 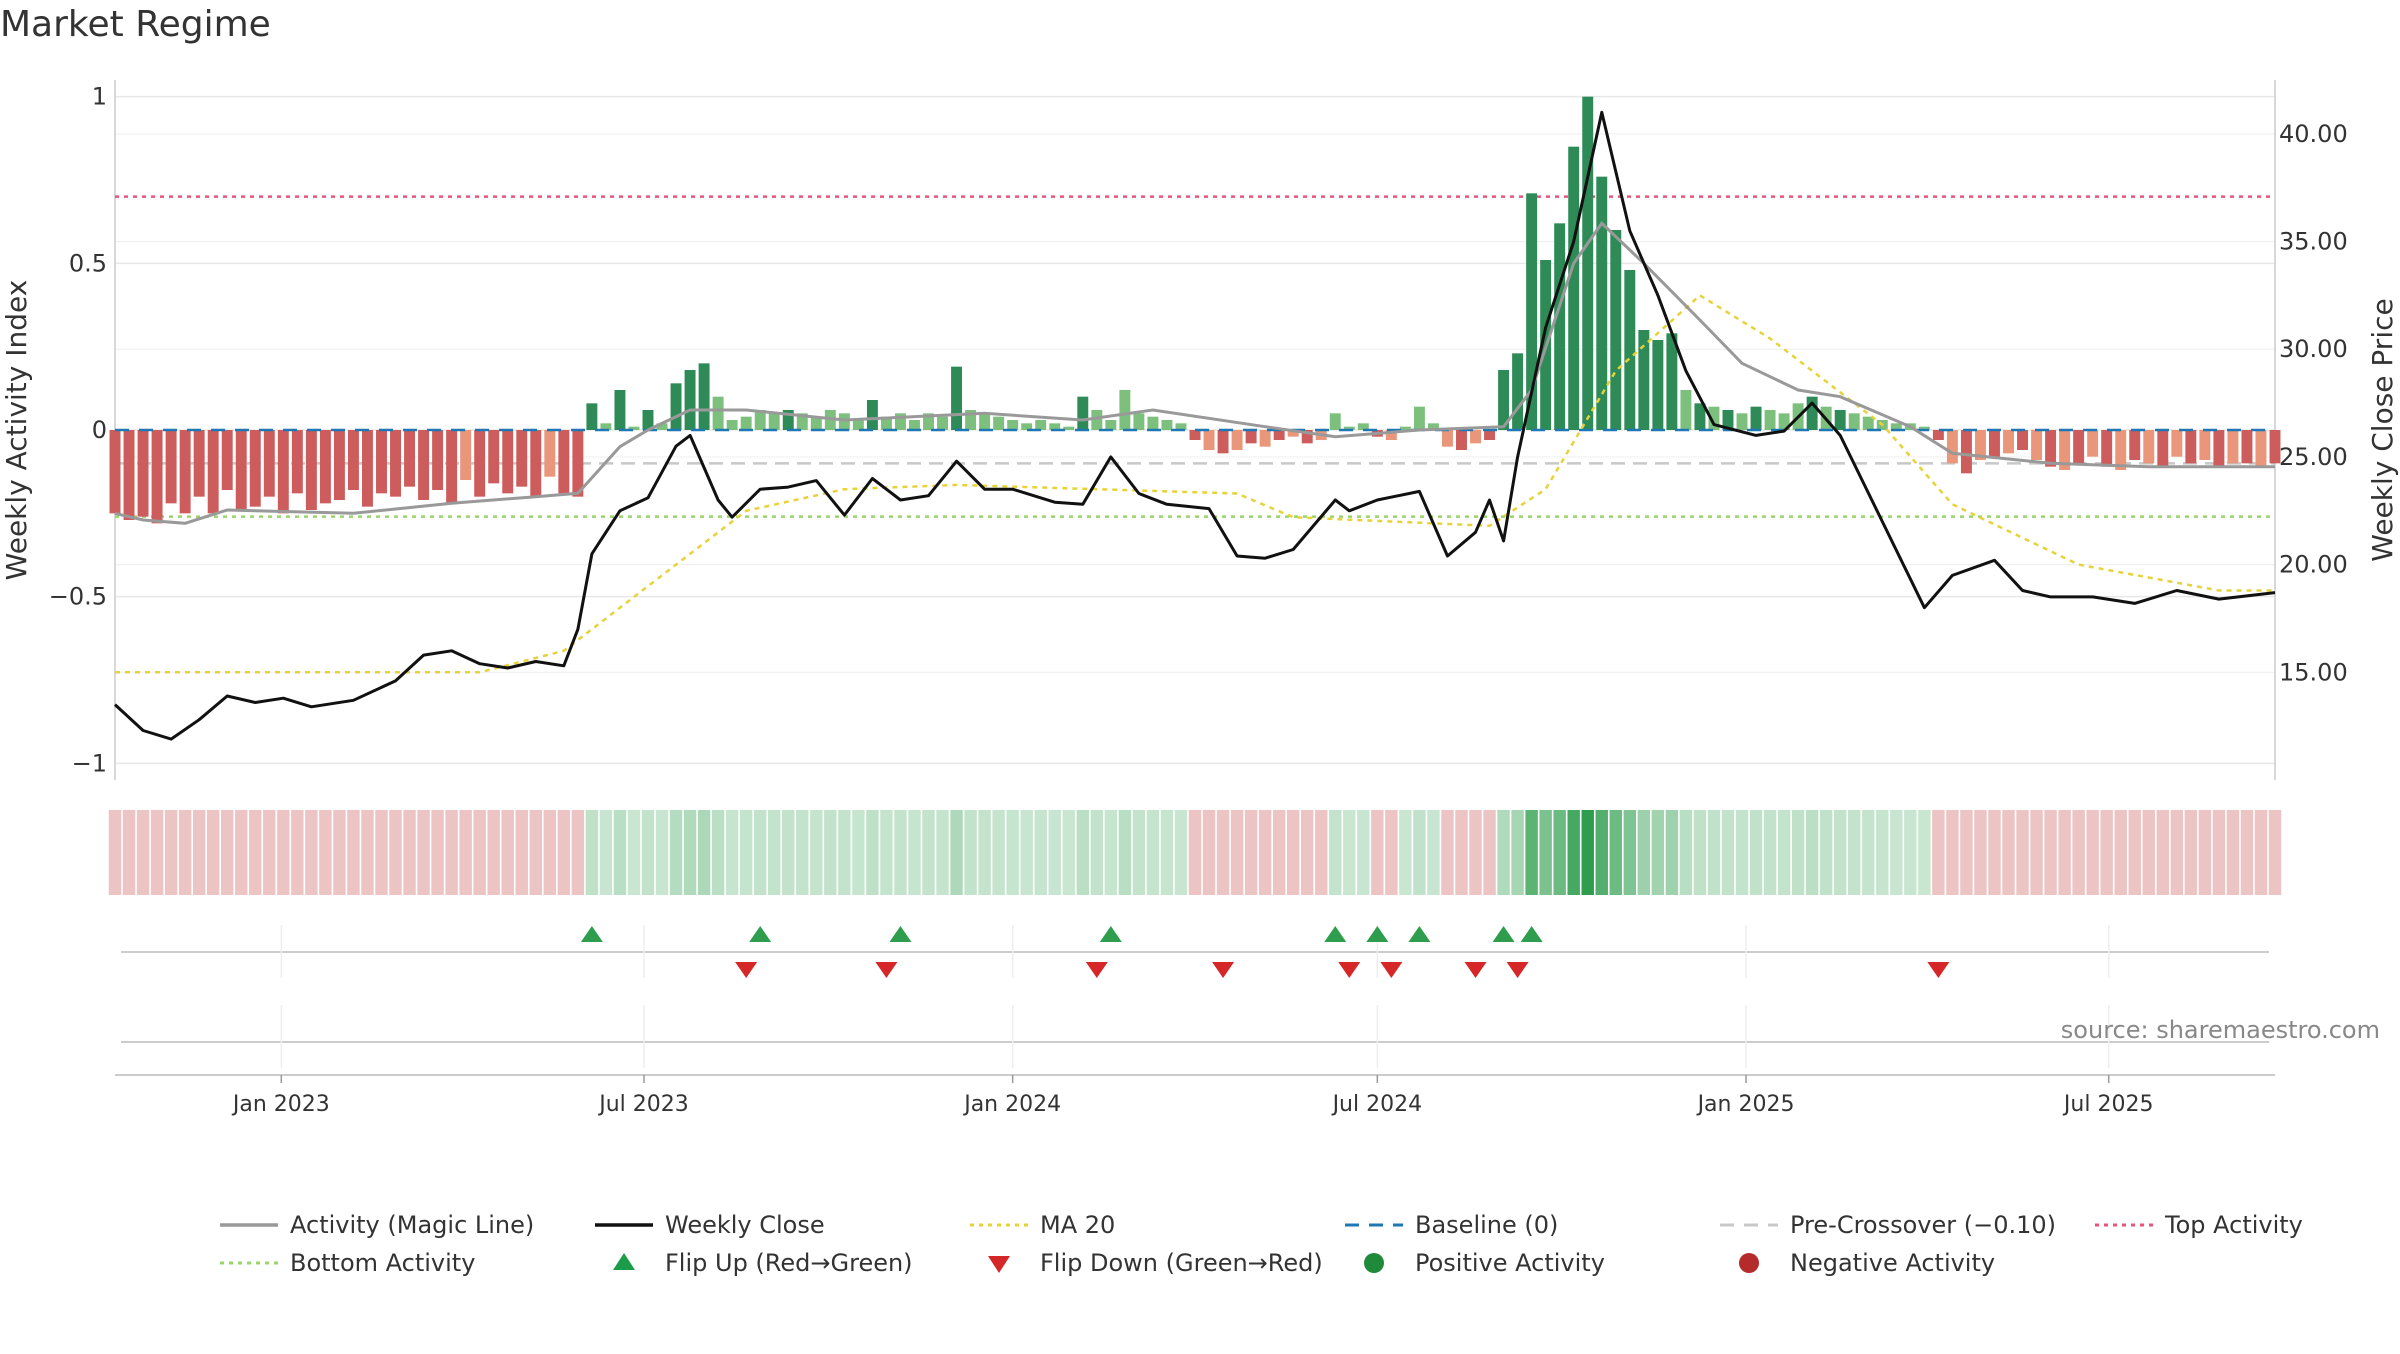 What do you see at coordinates (1484, 1263) in the screenshot?
I see `legend-item: Positive Activity` at bounding box center [1484, 1263].